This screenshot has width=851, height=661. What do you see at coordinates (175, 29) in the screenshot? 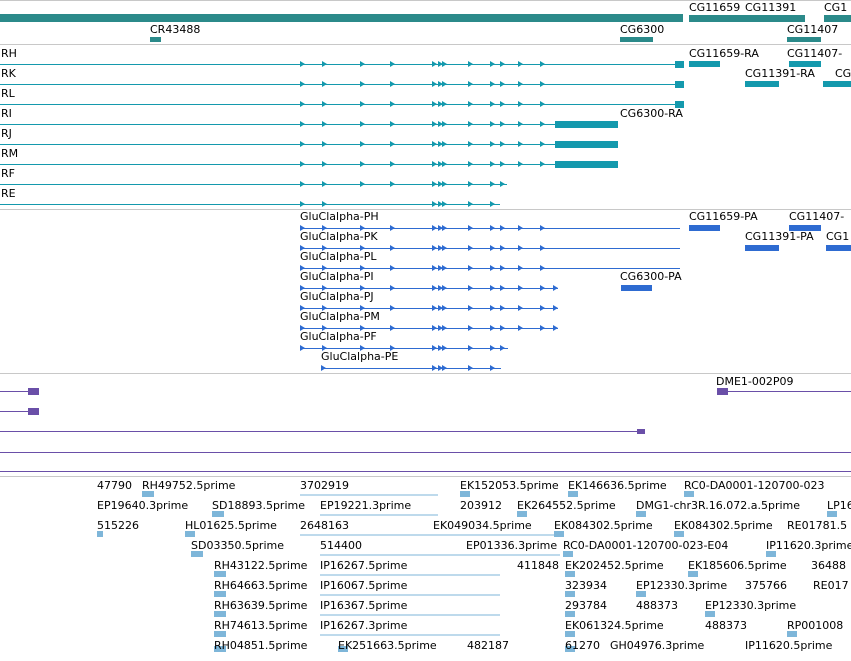
I see `gene-label-cr43488: CR43488` at bounding box center [175, 29].